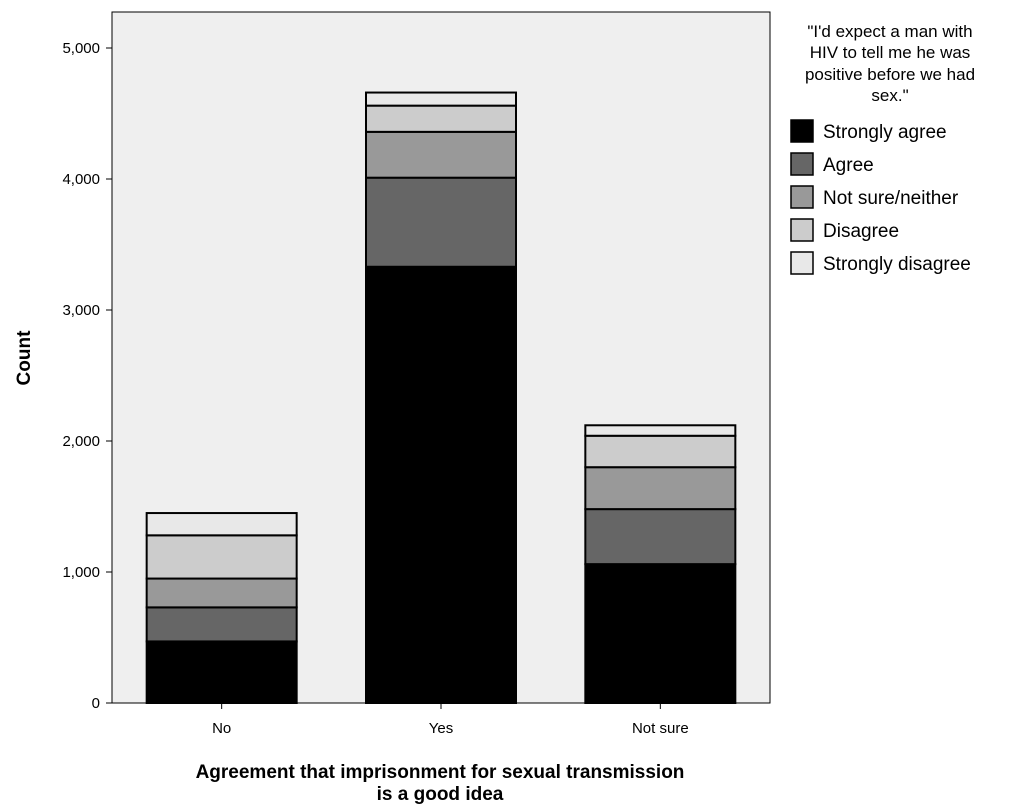  Describe the element at coordinates (81, 310) in the screenshot. I see `y-tick-label: 3,000` at that location.